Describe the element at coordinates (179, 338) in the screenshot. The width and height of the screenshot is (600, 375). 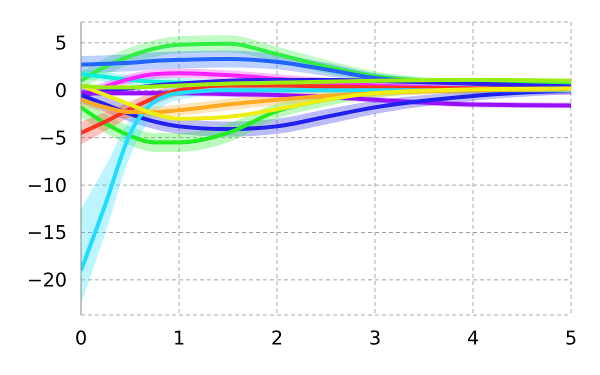
I see `x-tick-label: 1` at that location.